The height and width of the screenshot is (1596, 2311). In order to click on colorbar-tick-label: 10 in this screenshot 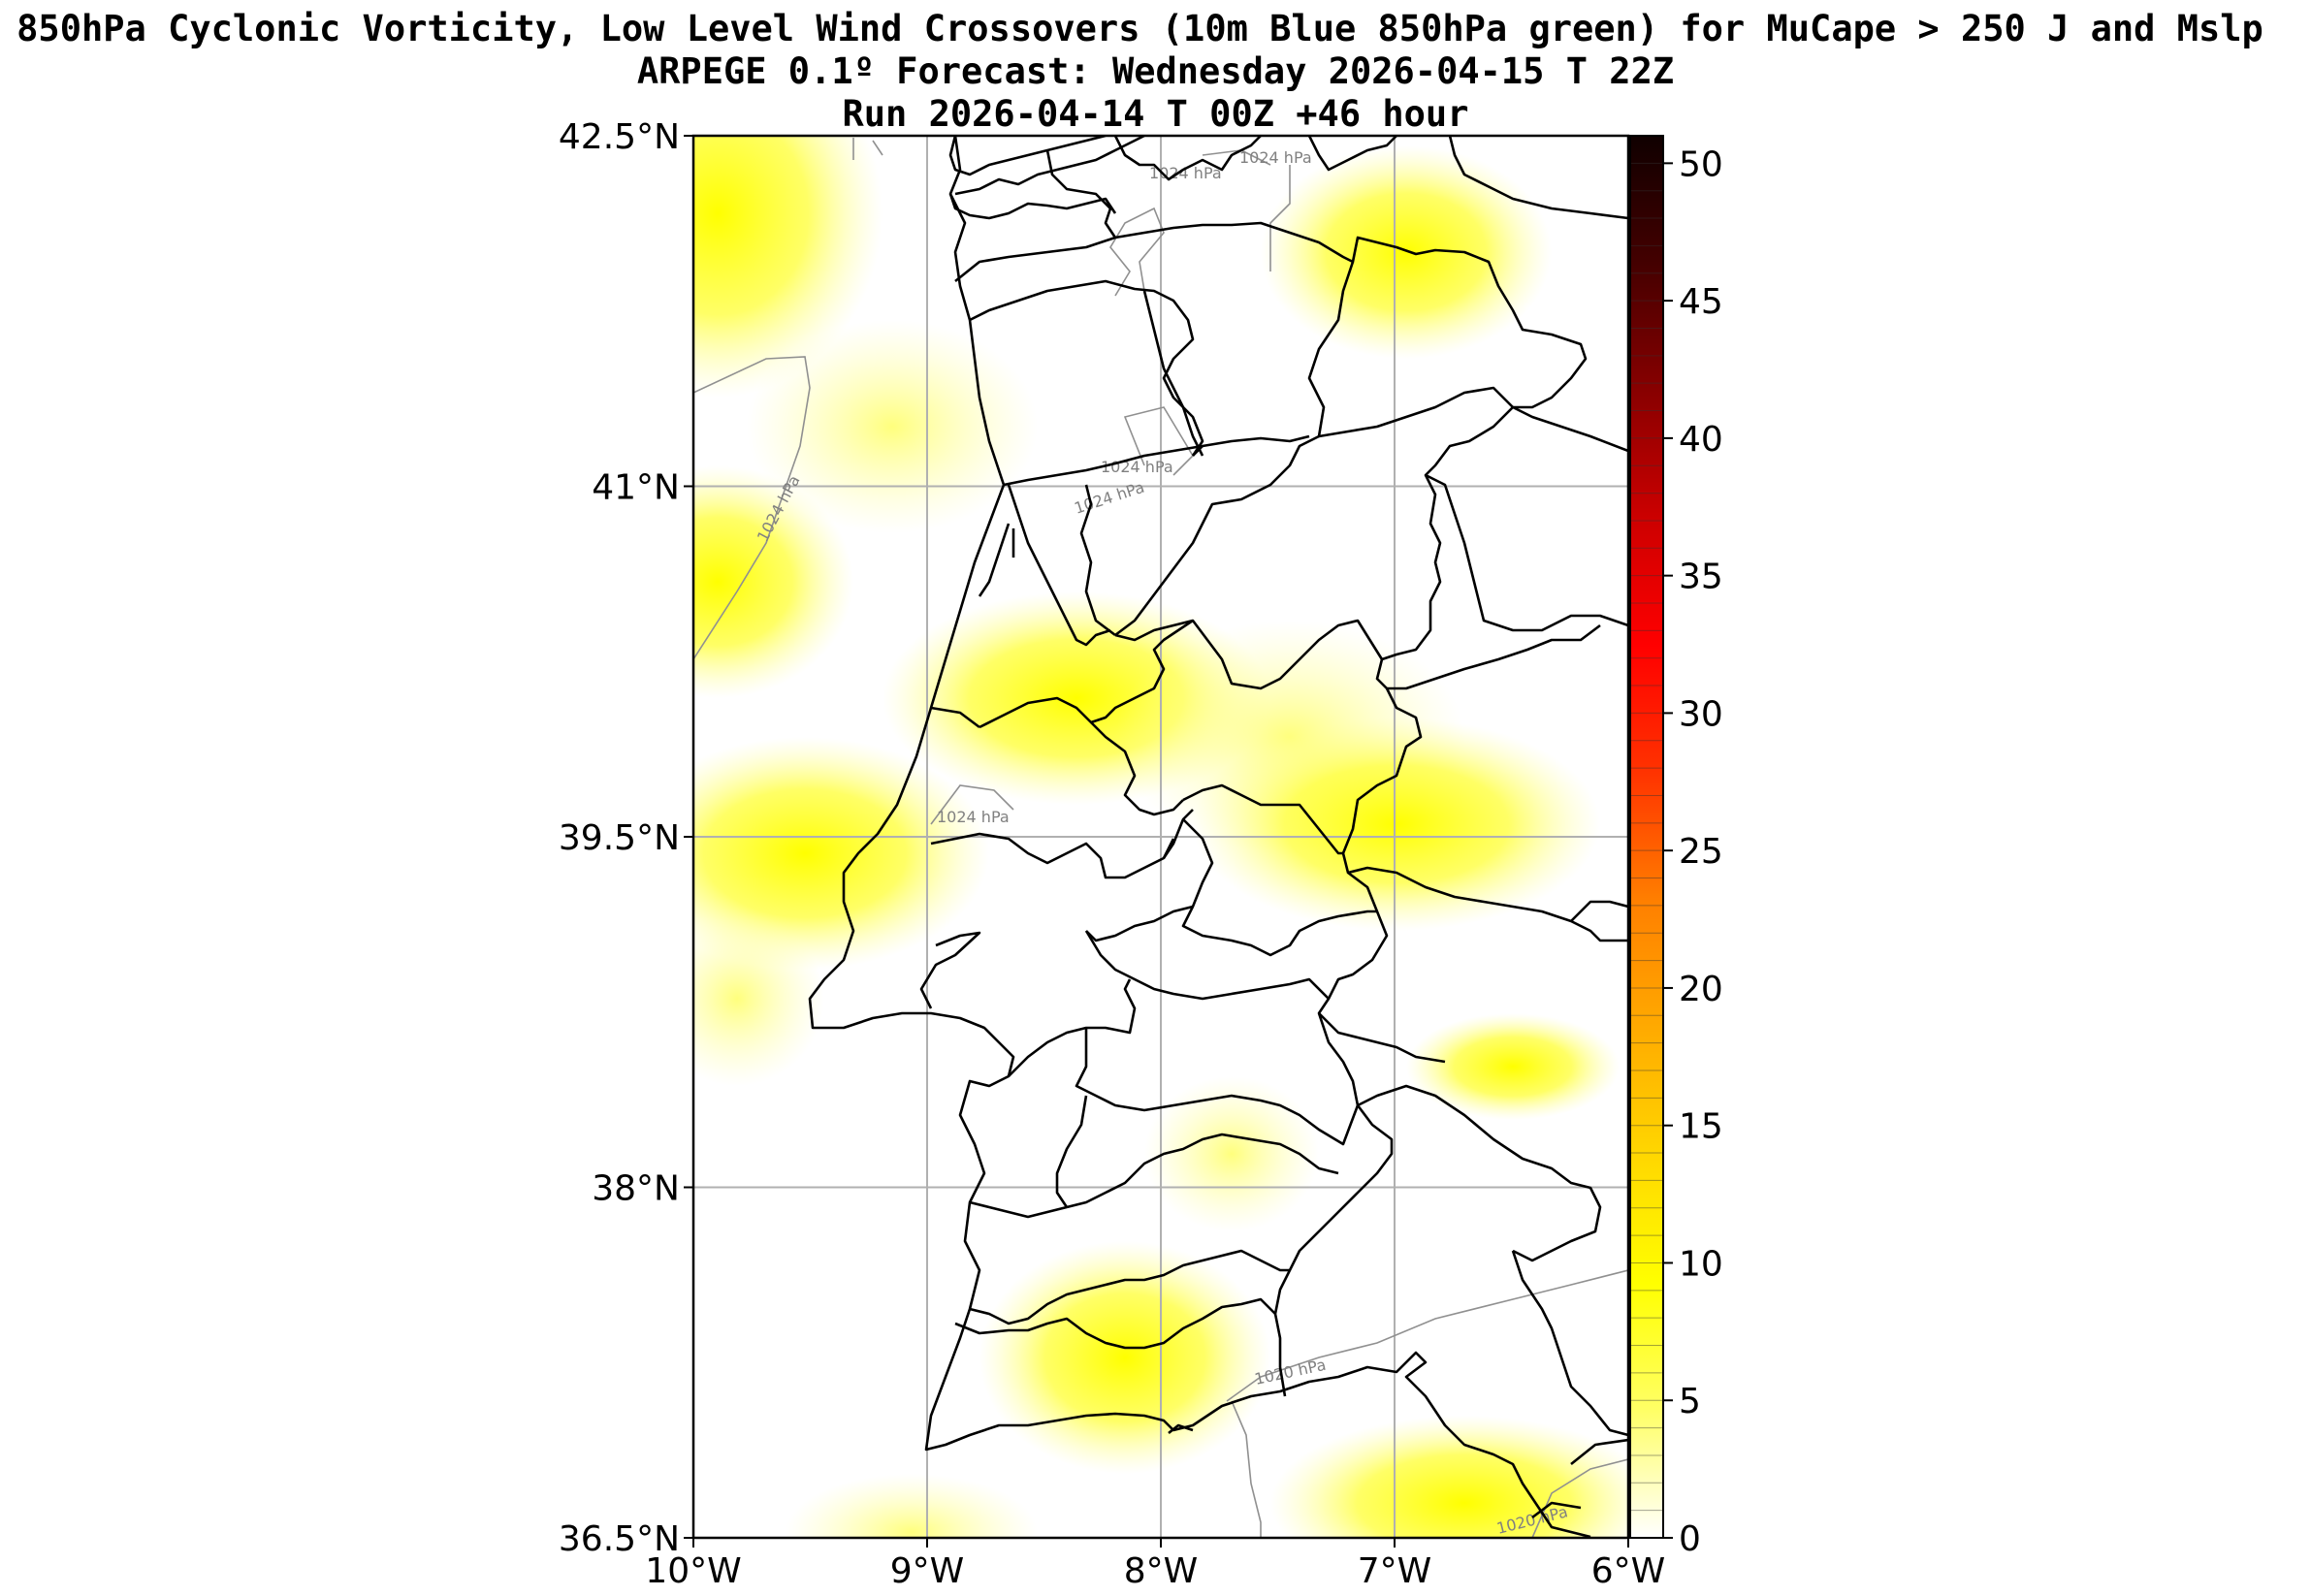, I will do `click(1701, 1264)`.